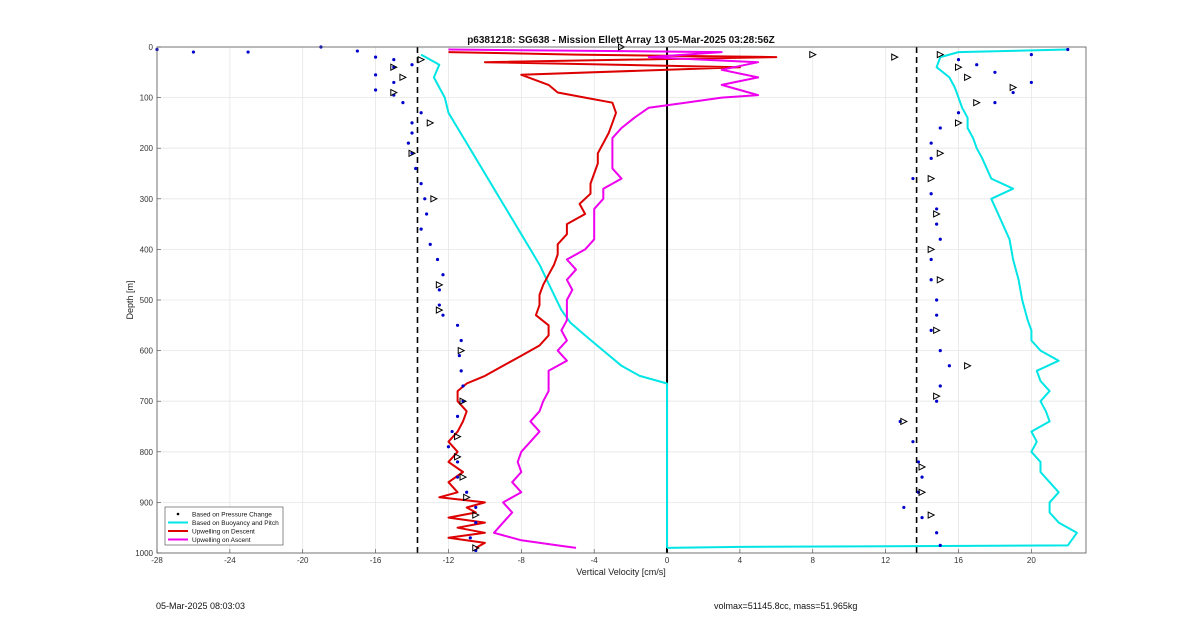 The height and width of the screenshot is (622, 1200). Describe the element at coordinates (147, 199) in the screenshot. I see `y-tick-label: 300` at that location.